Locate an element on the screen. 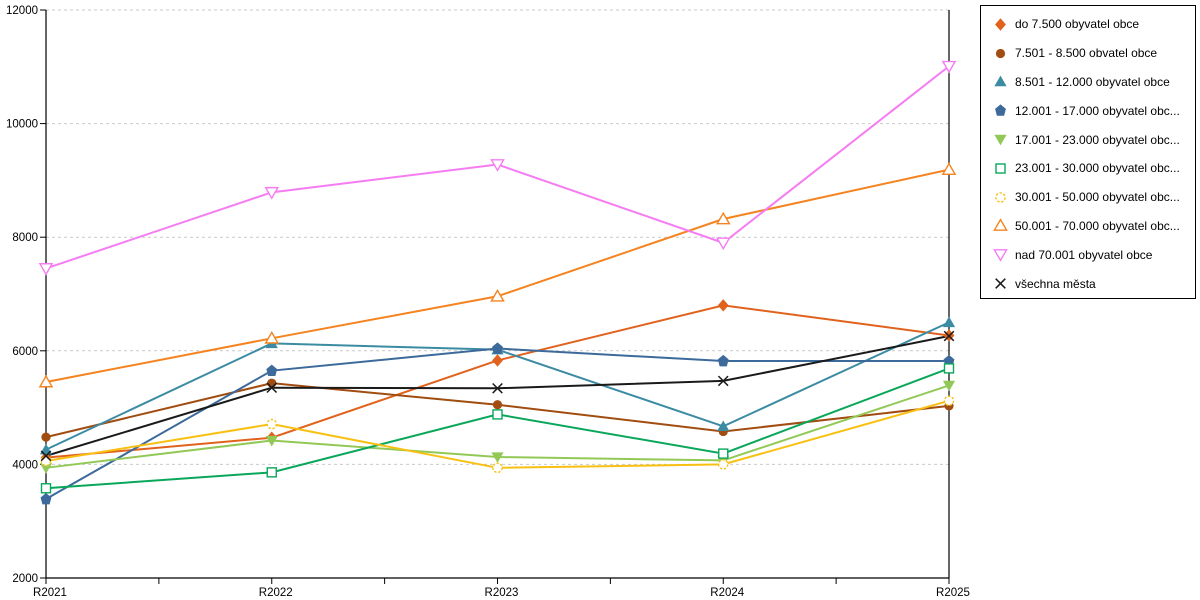  y-tick-label: 4000 is located at coordinates (25, 465).